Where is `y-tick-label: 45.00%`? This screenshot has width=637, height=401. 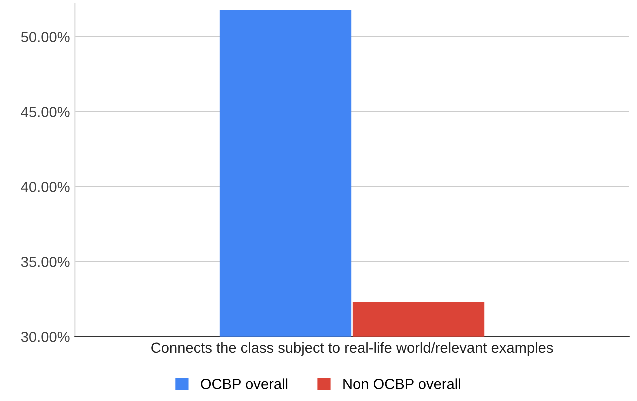
y-tick-label: 45.00% is located at coordinates (45, 112).